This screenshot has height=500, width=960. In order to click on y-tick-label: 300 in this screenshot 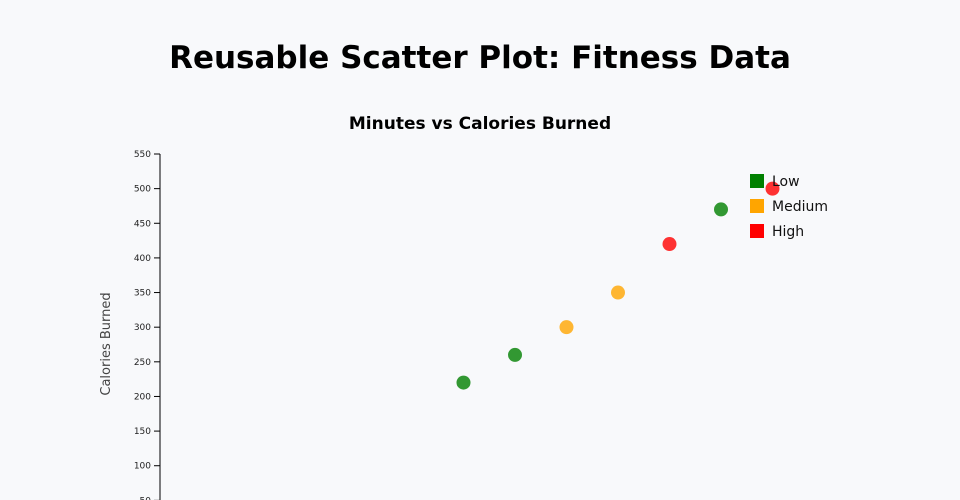, I will do `click(142, 328)`.